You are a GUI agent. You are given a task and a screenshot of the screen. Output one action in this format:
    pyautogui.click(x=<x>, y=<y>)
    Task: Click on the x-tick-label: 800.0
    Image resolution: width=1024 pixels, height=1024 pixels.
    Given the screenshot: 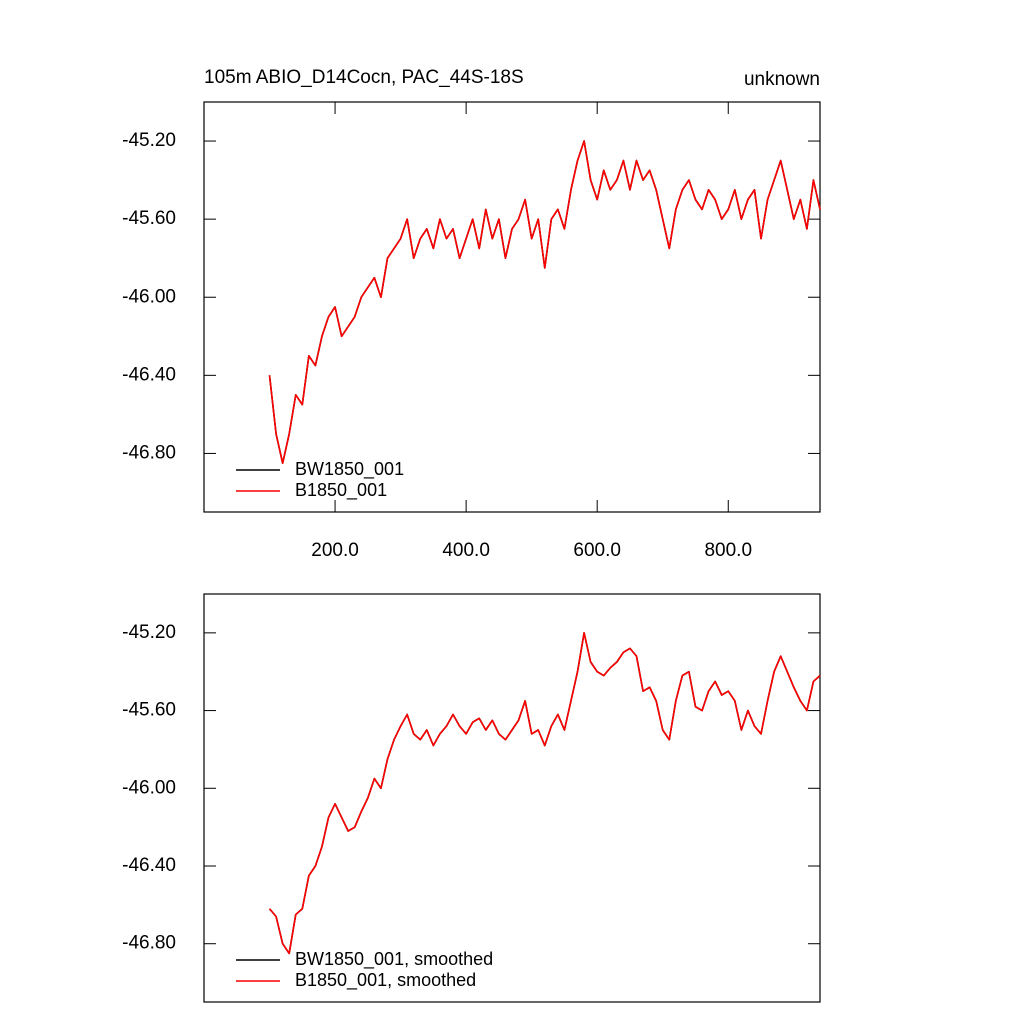 What is the action you would take?
    pyautogui.click(x=728, y=550)
    